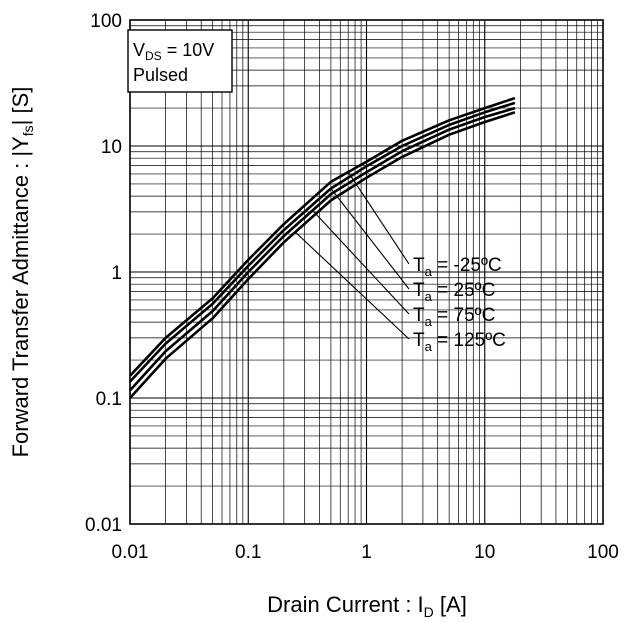 The image size is (627, 622). What do you see at coordinates (454, 317) in the screenshot?
I see `legend-label-3: Ta = 75ºC` at bounding box center [454, 317].